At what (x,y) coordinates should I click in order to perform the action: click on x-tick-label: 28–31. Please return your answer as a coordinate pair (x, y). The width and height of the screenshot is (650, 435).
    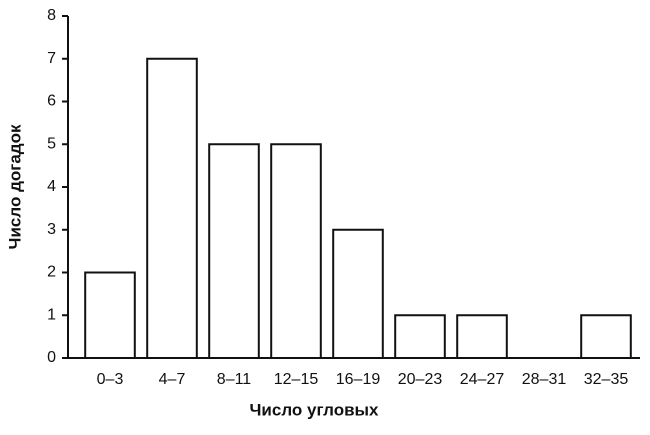
    Looking at the image, I should click on (544, 379).